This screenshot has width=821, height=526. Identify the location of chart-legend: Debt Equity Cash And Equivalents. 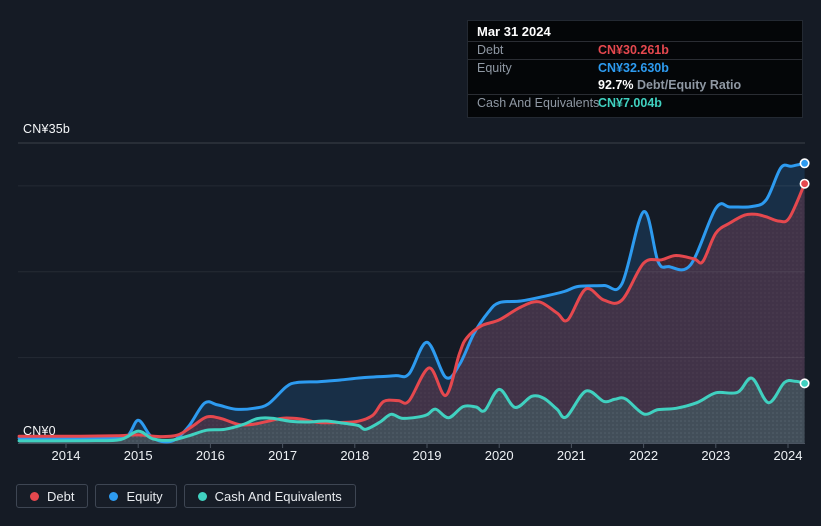
(186, 496).